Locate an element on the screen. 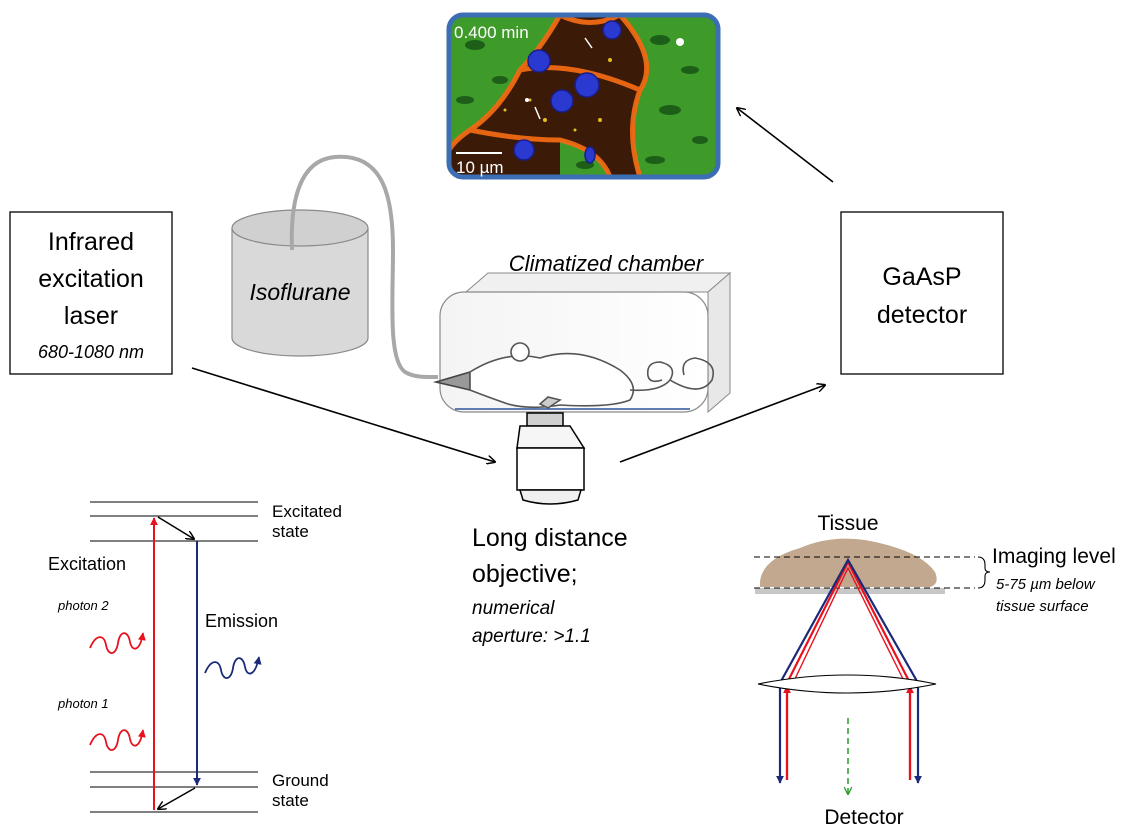  focusing-lens is located at coordinates (847, 684).